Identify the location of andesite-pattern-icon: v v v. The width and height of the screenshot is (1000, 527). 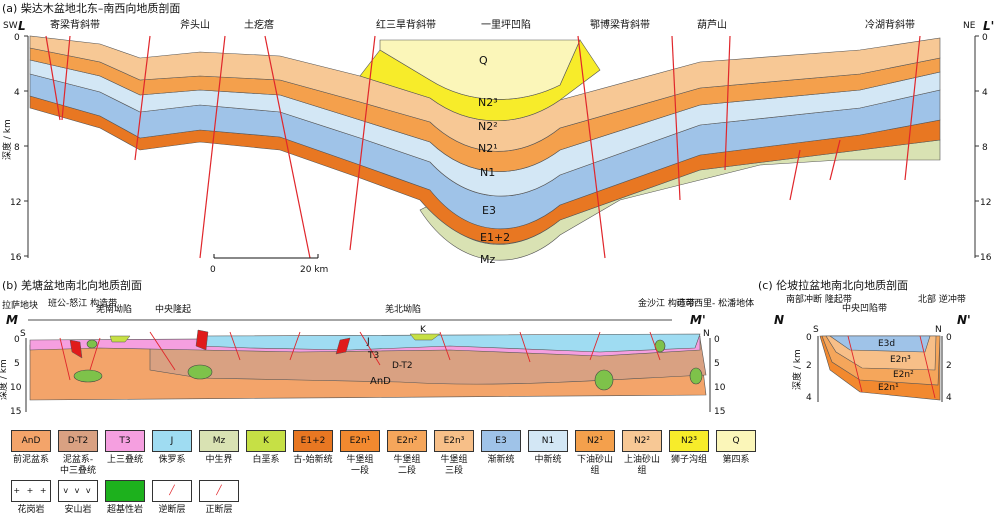
(78, 491).